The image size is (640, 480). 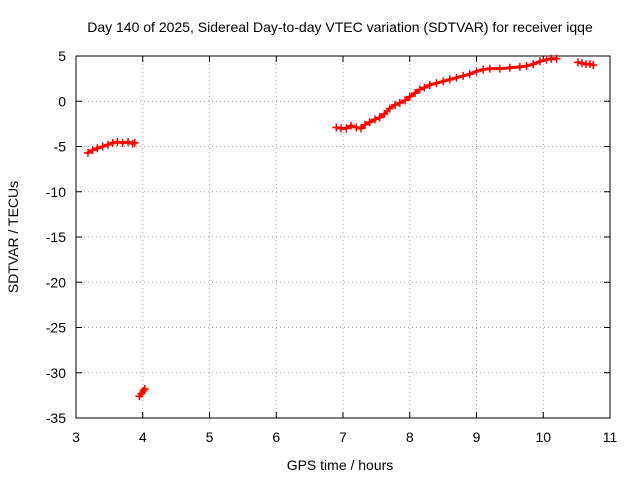 What do you see at coordinates (56, 328) in the screenshot?
I see `y-tick-label: -25` at bounding box center [56, 328].